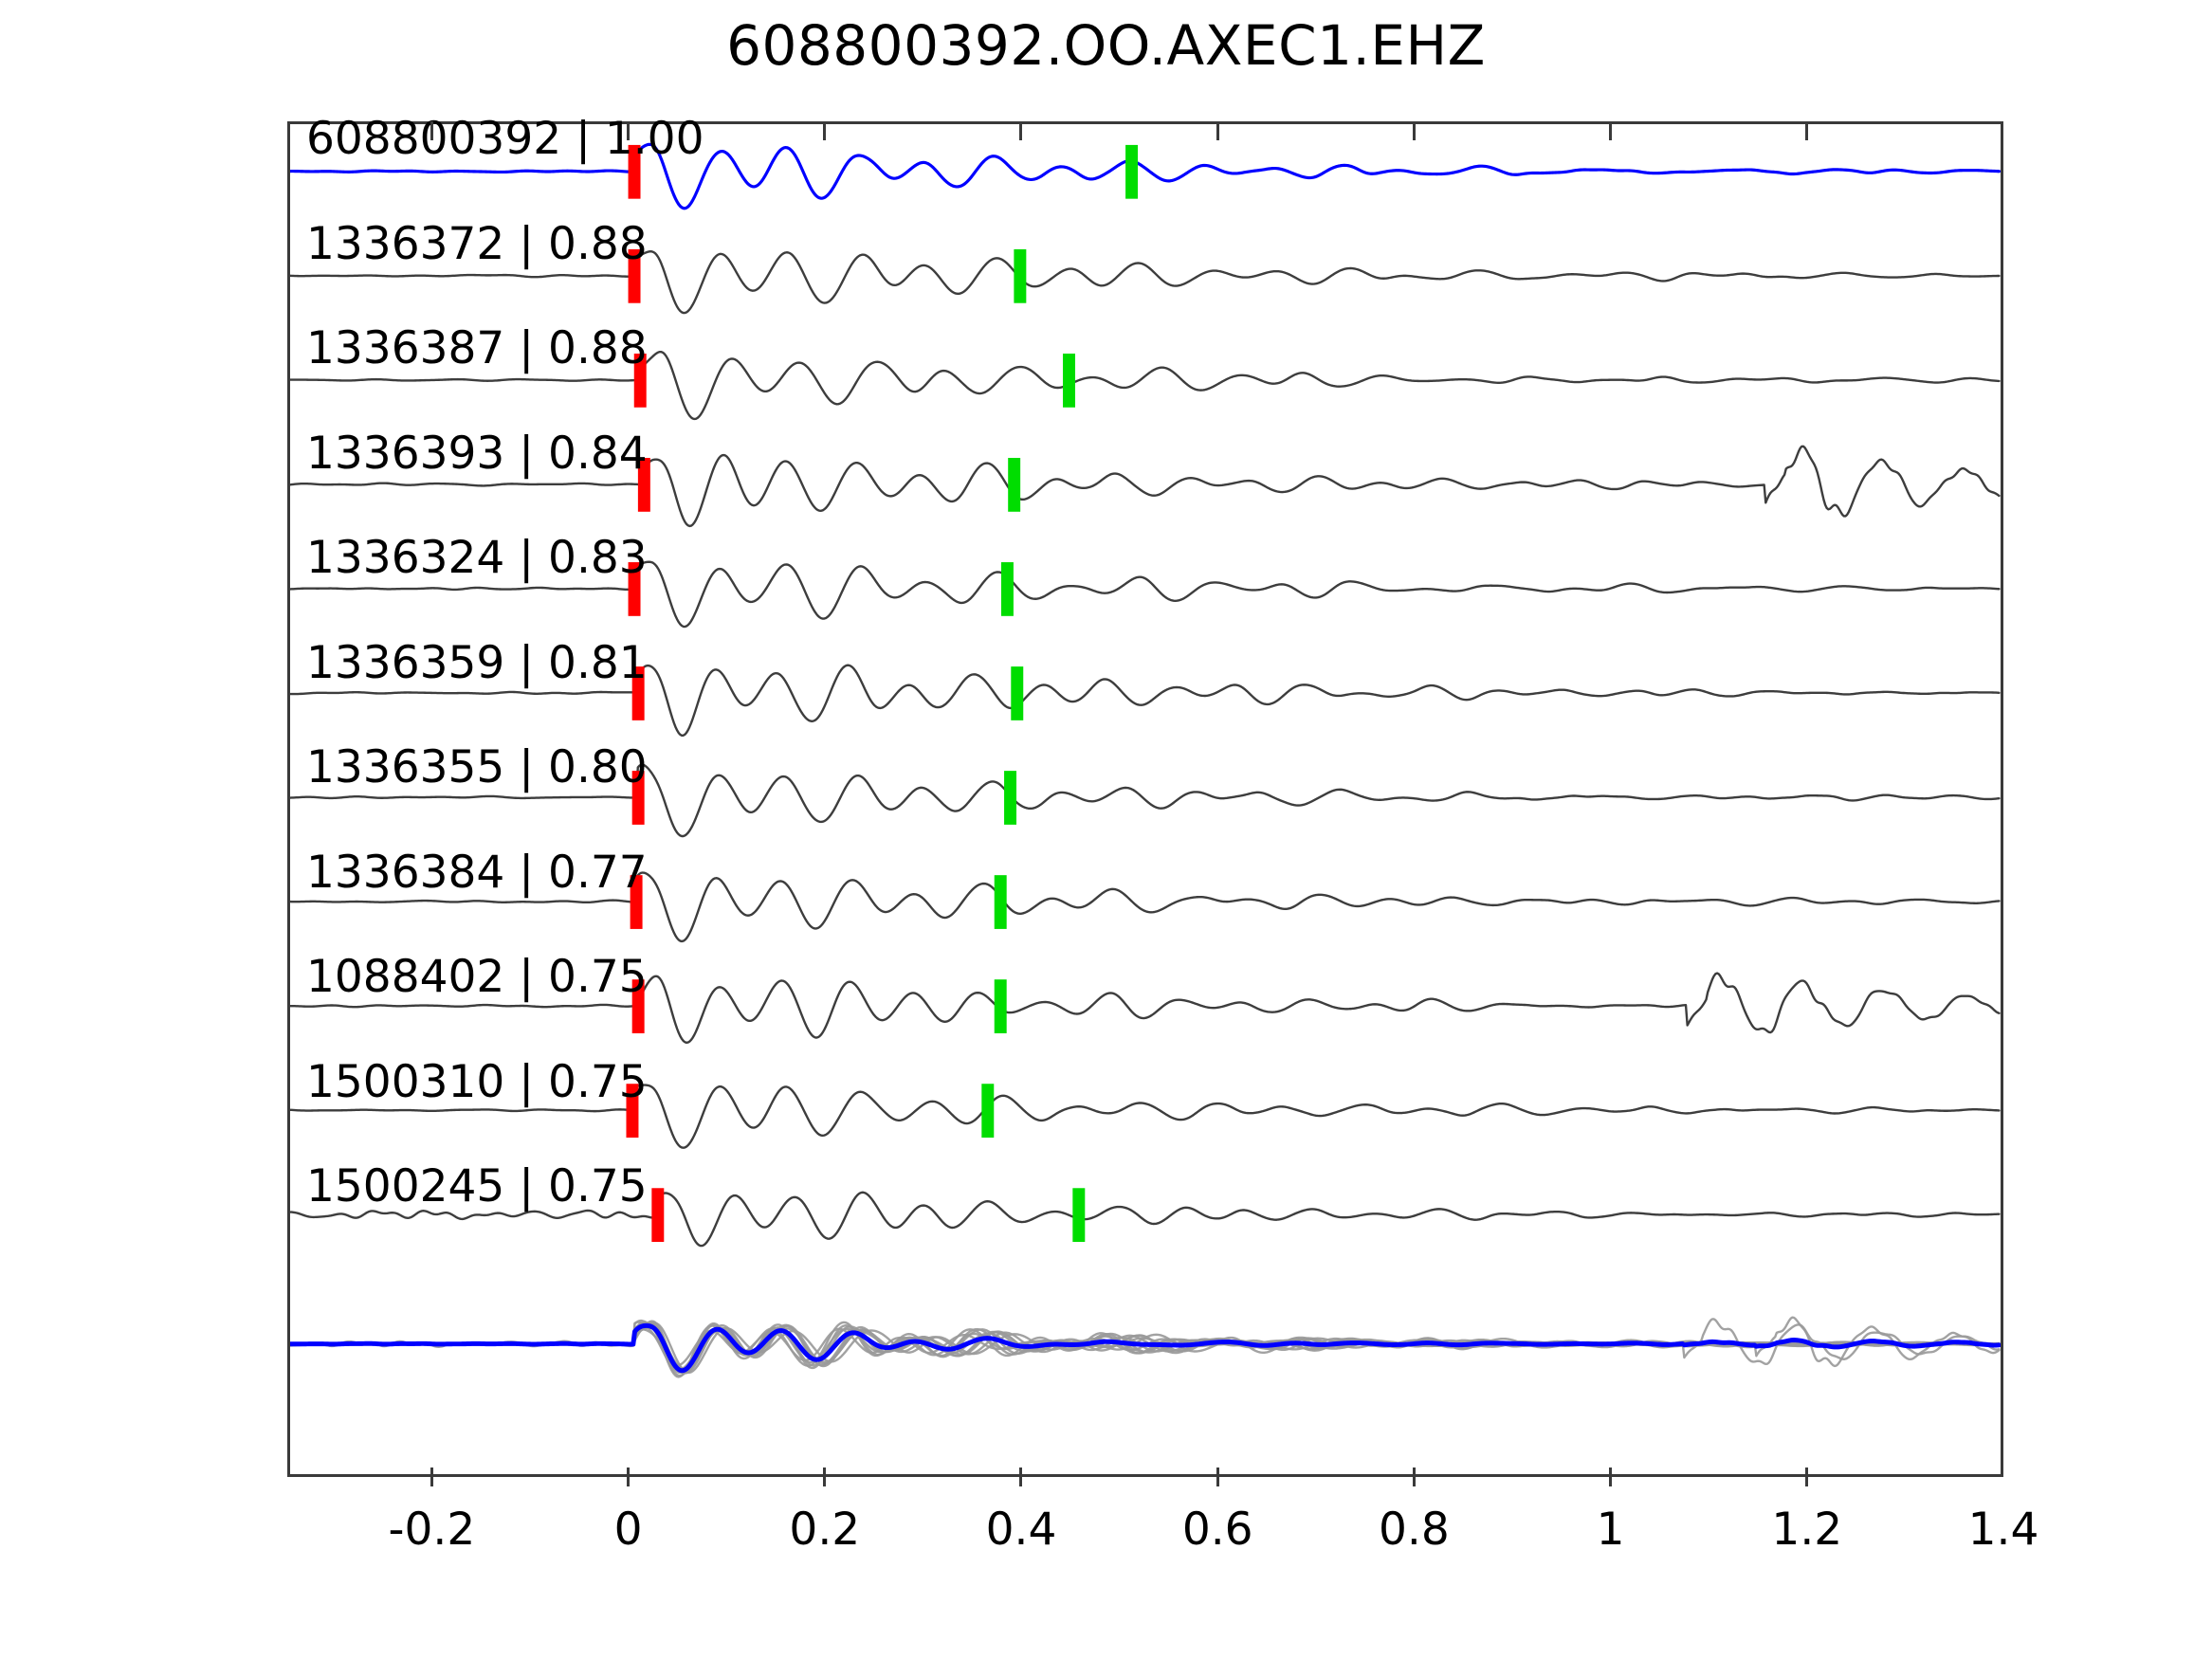 Image resolution: width=2212 pixels, height=1659 pixels. Describe the element at coordinates (2003, 1530) in the screenshot. I see `x-tick-label: 1.4` at that location.